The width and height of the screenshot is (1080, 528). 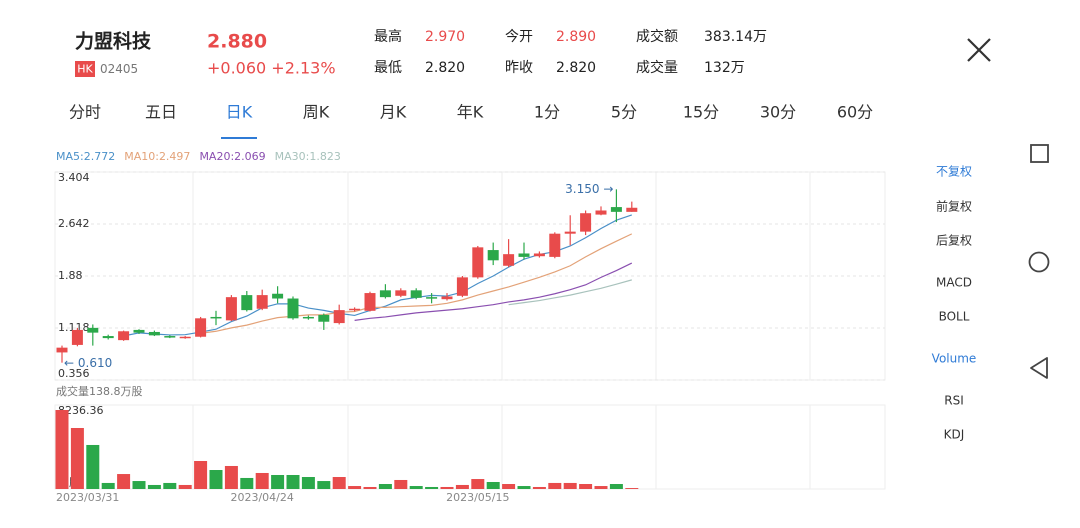 I want to click on market-badge, so click(x=85, y=69).